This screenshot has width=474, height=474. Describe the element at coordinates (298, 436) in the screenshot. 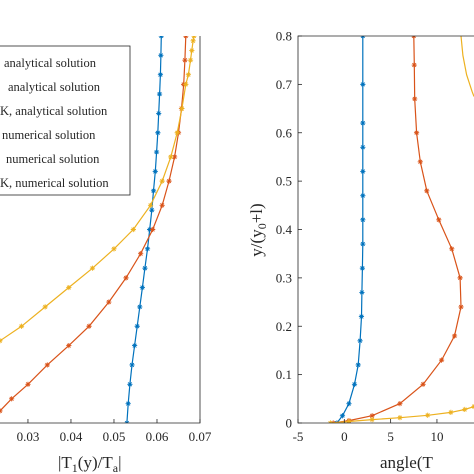

I see `right-x-tick-label: -5` at that location.